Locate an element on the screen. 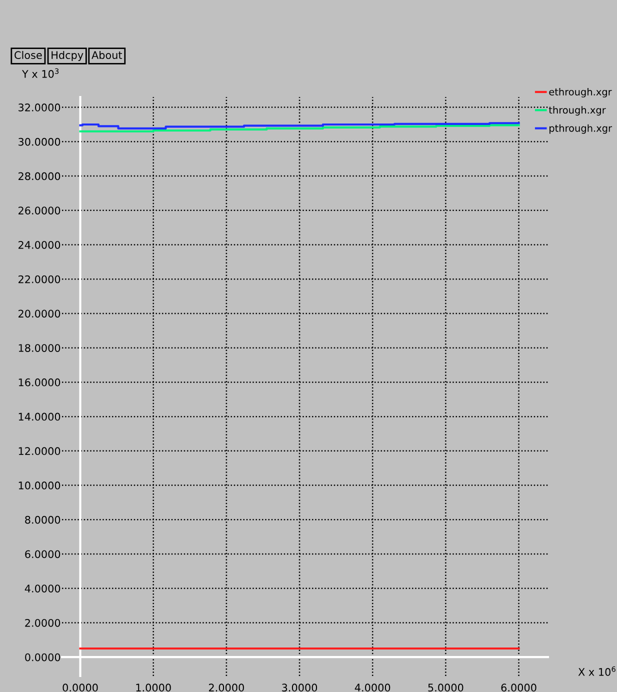 This screenshot has height=692, width=617. legend-label: through.xgr is located at coordinates (577, 111).